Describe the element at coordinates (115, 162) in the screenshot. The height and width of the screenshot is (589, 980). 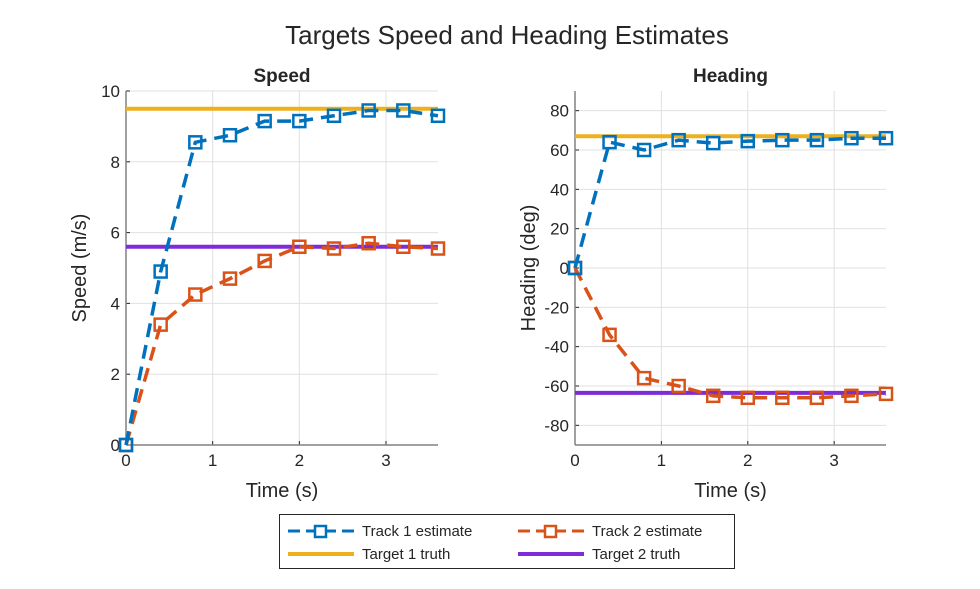
I see `y-tick-label: 8` at that location.